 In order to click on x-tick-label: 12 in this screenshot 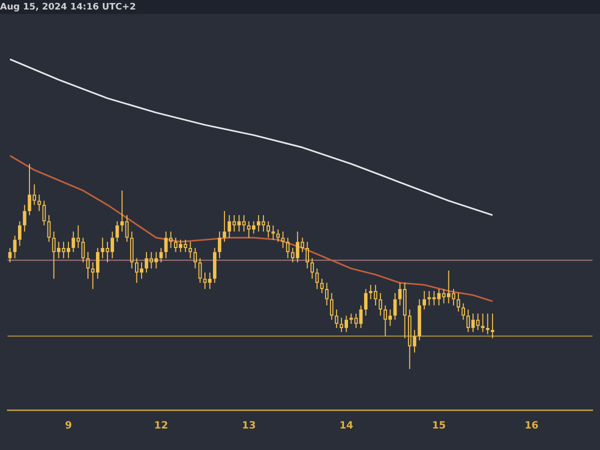, I will do `click(161, 426)`.